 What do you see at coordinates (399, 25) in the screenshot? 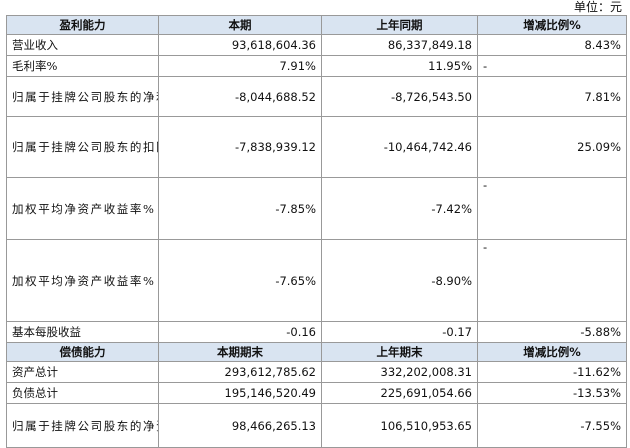
I see `header-prior-period: 上年同期` at bounding box center [399, 25].